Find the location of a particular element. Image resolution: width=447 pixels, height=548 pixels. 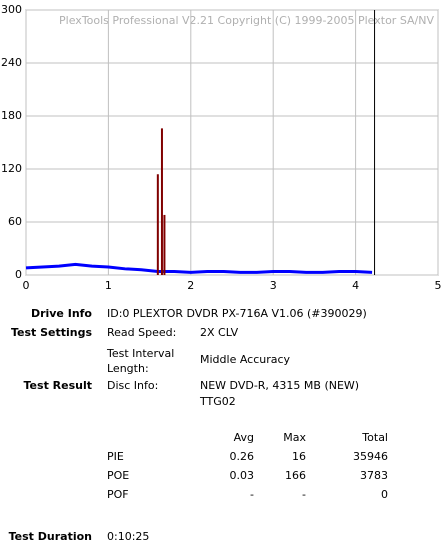

stats-cell: 166 is located at coordinates (295, 475).